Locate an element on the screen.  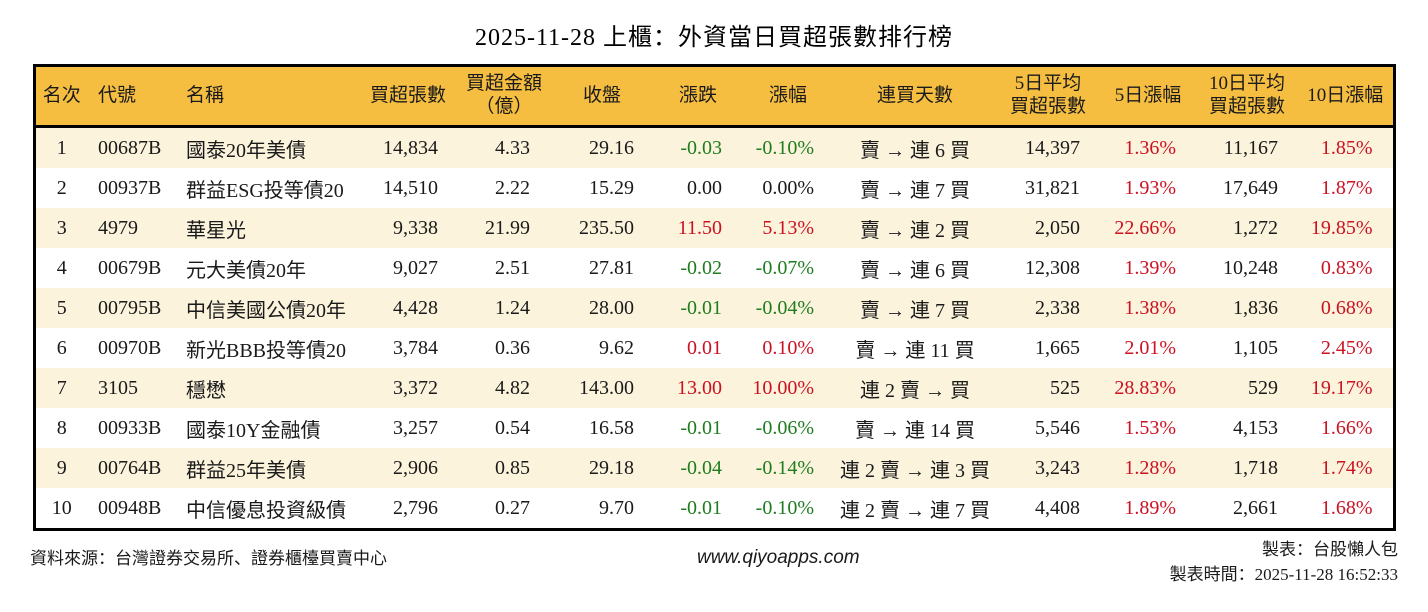
cell-net_buy_volume: 3,372 is located at coordinates (408, 388).